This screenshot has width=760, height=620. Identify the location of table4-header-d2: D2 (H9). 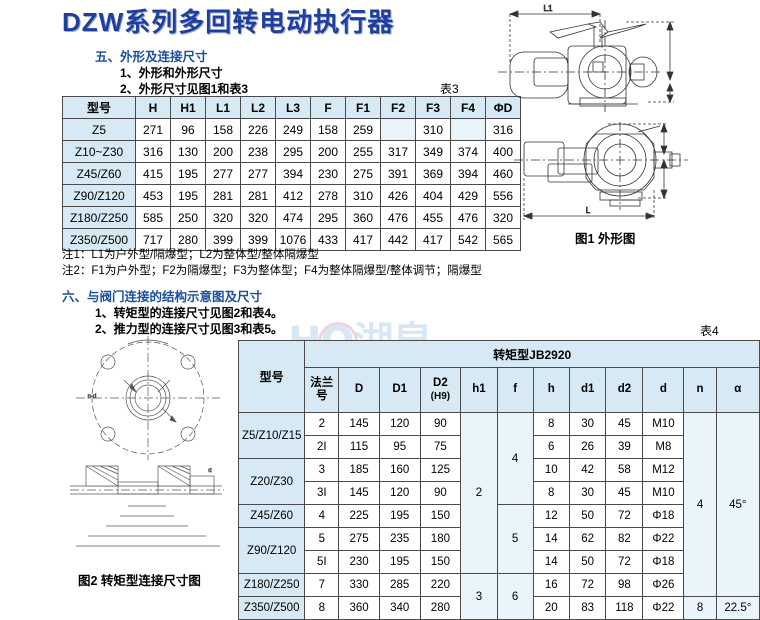
(440, 390).